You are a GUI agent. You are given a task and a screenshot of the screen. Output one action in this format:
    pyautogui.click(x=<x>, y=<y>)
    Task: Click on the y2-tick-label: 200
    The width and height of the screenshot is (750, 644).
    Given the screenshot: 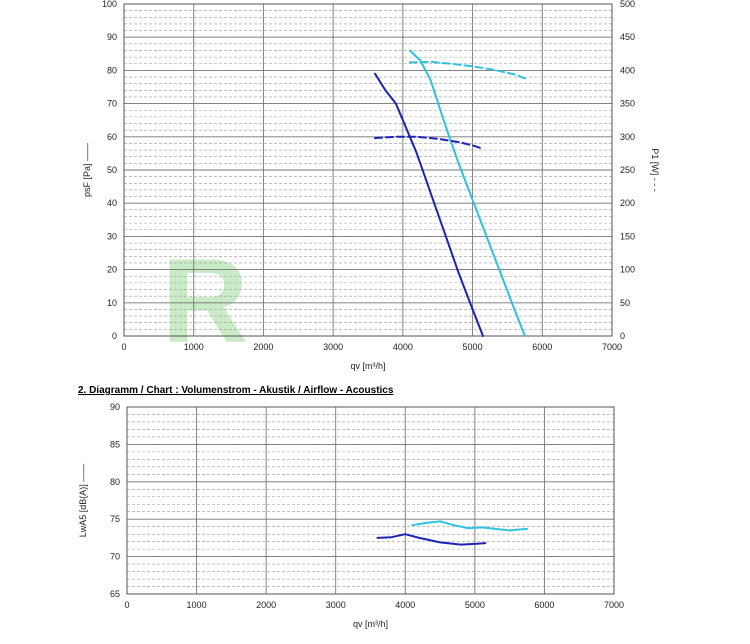 What is the action you would take?
    pyautogui.click(x=627, y=203)
    